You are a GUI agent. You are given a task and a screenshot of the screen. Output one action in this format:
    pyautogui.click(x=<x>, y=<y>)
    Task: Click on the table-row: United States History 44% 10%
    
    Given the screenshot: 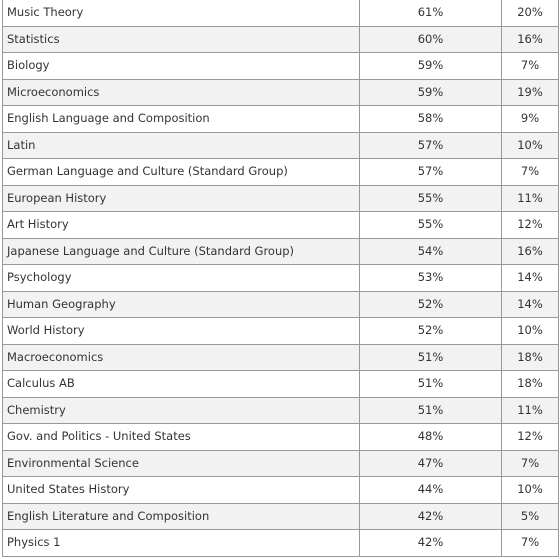 What is the action you would take?
    pyautogui.click(x=280, y=490)
    